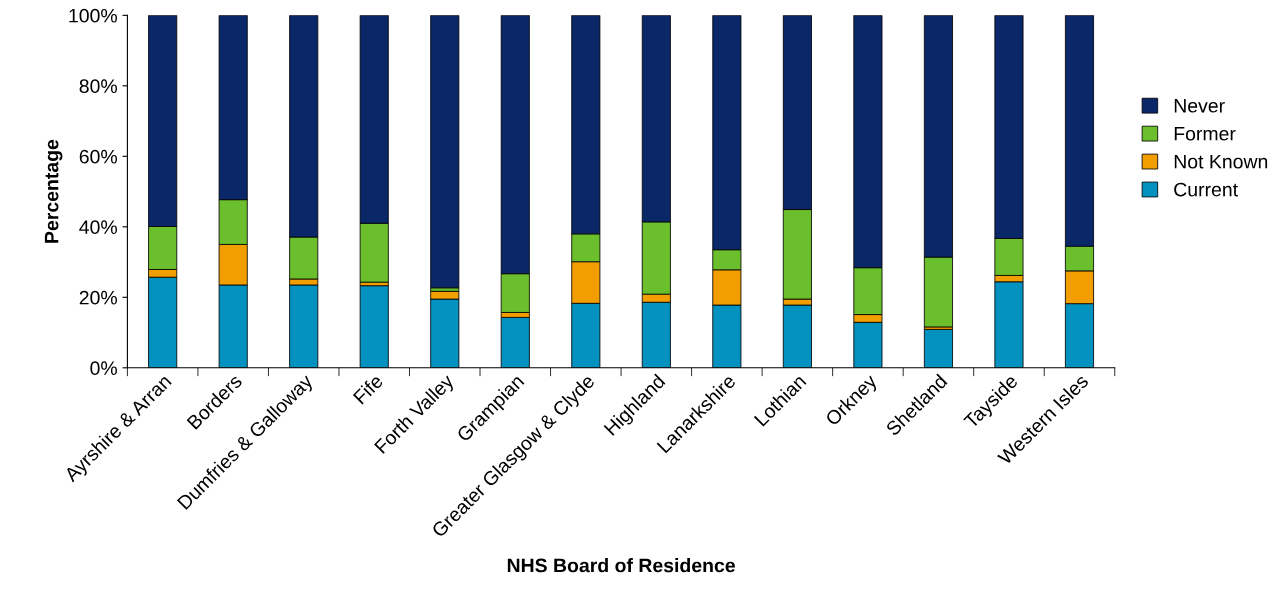 The width and height of the screenshot is (1274, 613). What do you see at coordinates (53, 191) in the screenshot?
I see `y-axis-title: Percentage` at bounding box center [53, 191].